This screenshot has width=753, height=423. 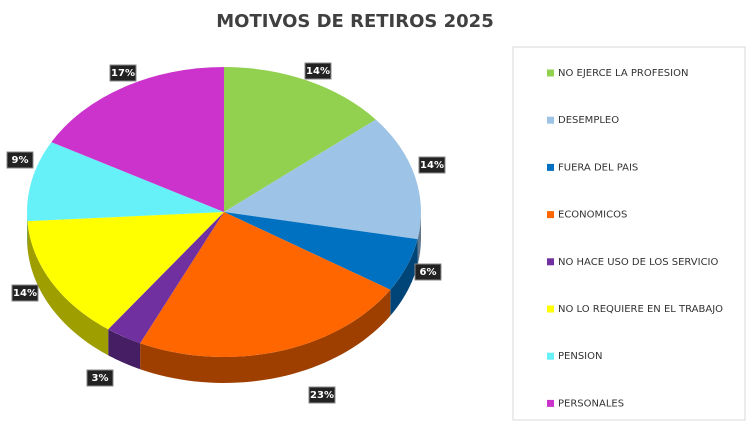 What do you see at coordinates (591, 403) in the screenshot?
I see `legend-label: PERSONALES` at bounding box center [591, 403].